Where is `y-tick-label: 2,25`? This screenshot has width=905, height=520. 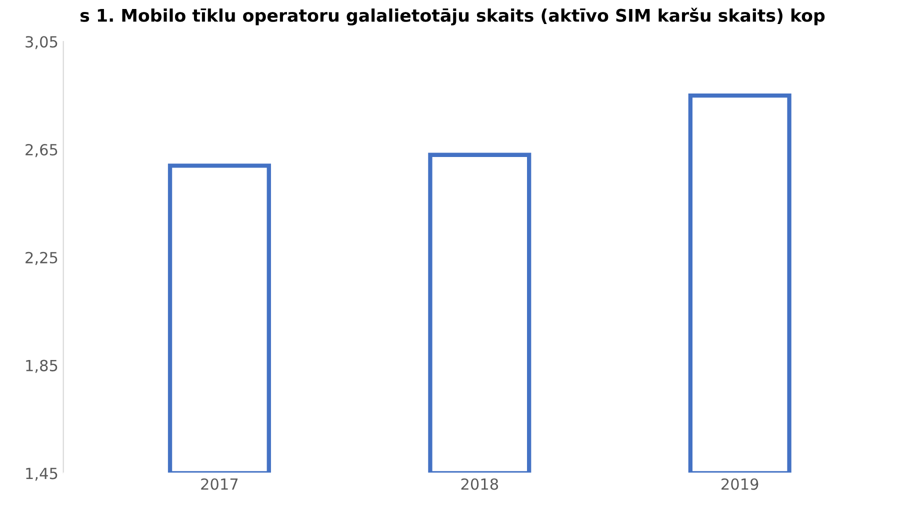
y-tick-label: 2,25 is located at coordinates (42, 258).